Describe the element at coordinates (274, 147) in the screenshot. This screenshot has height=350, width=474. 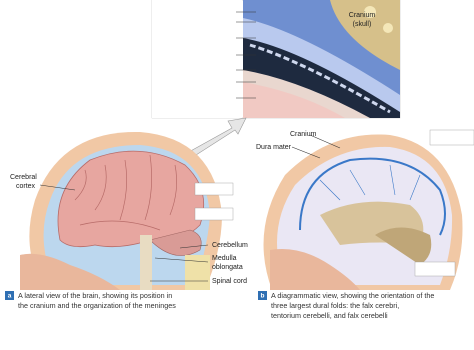
I see `label: Dura mater` at that location.